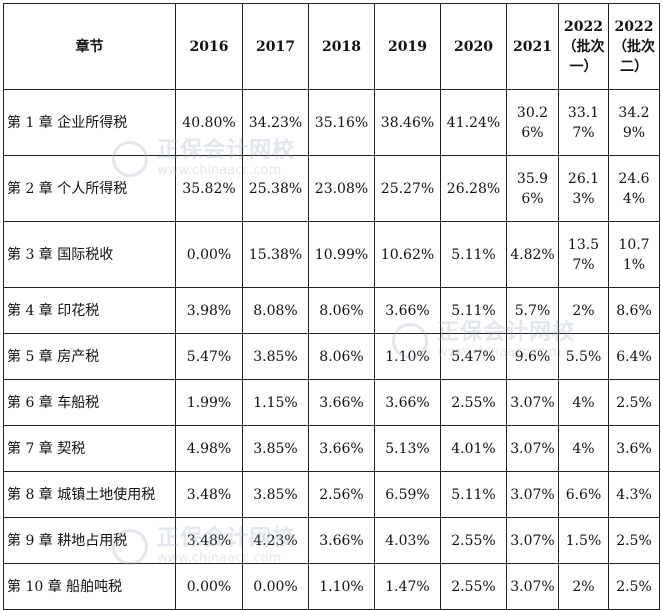 The image size is (663, 610). I want to click on header-cell: 章节, so click(89, 46).